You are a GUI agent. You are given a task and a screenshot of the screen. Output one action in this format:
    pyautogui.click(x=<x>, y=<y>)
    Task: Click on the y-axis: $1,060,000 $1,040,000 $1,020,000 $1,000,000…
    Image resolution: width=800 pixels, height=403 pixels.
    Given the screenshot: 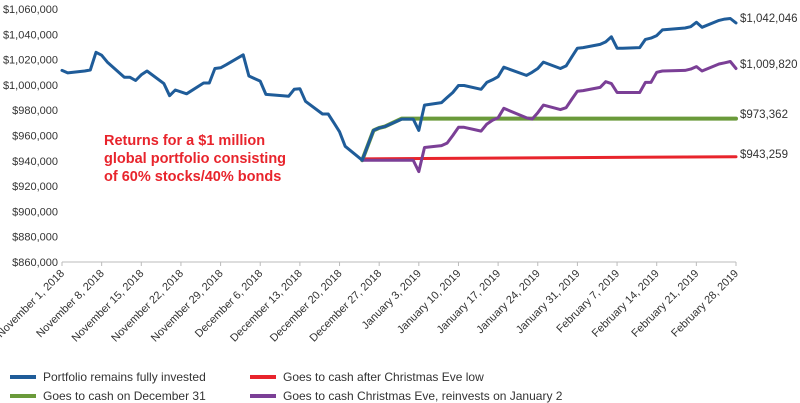 What is the action you would take?
    pyautogui.click(x=30, y=136)
    